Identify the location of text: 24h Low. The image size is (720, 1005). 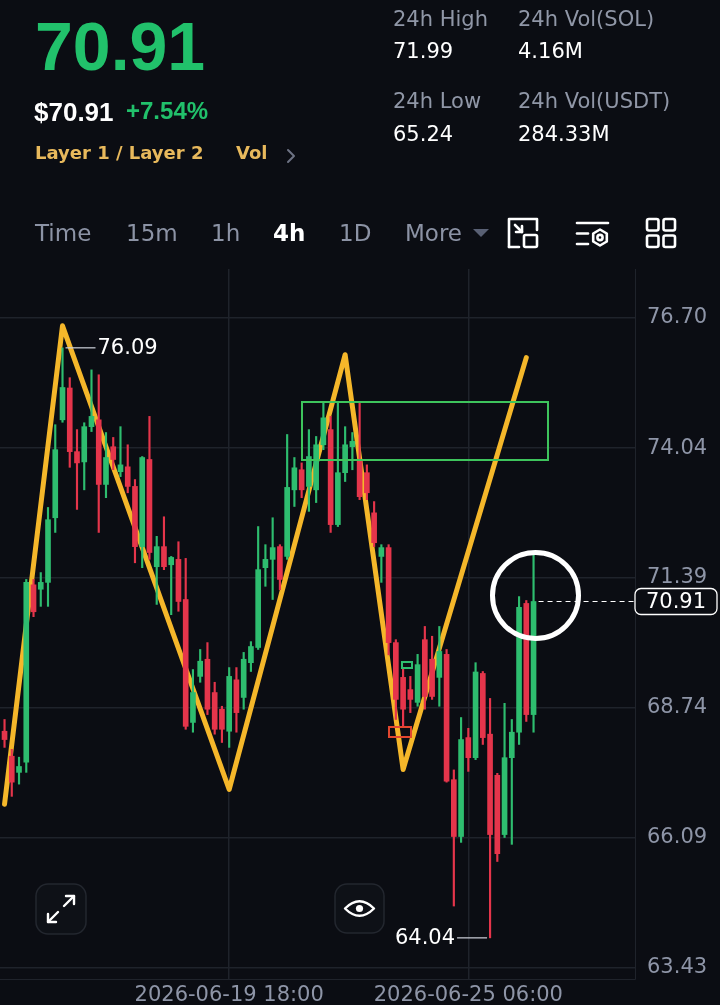
(437, 101).